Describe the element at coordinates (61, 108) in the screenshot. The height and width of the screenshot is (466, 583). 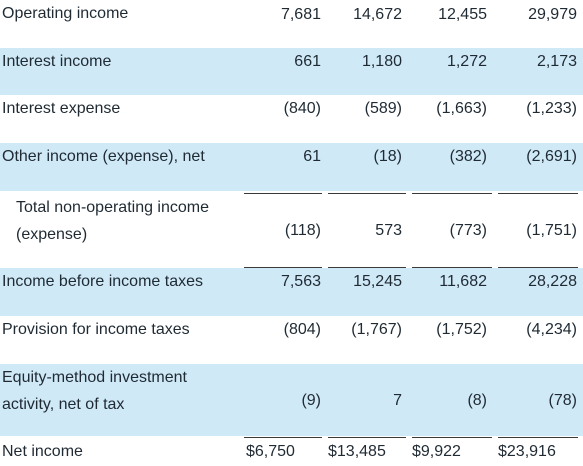
I see `row-label: Interest expense` at that location.